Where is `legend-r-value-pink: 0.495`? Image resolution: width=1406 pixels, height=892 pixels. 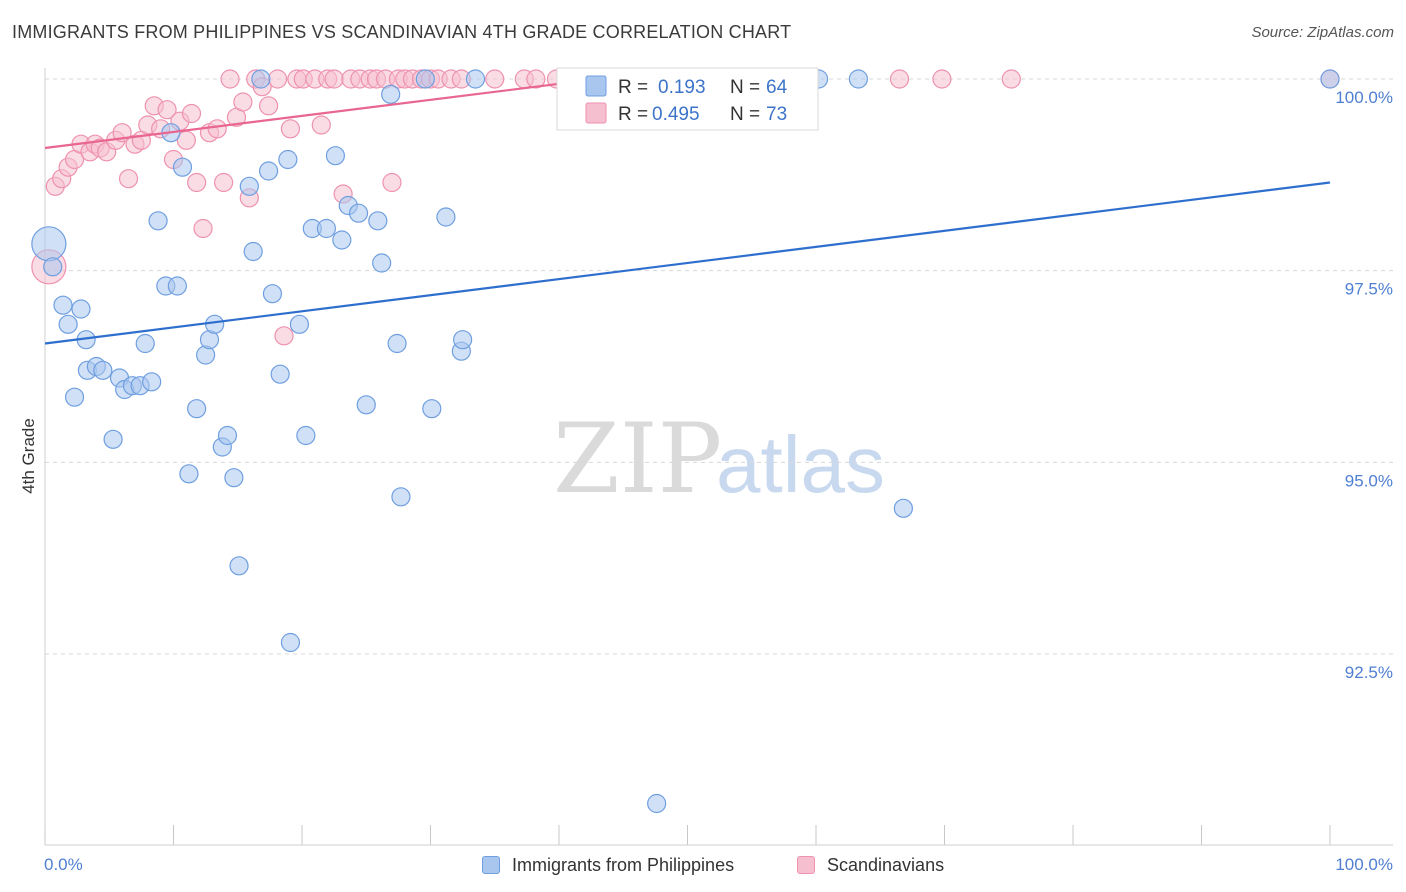
legend-r-value-pink: 0.495 is located at coordinates (676, 114).